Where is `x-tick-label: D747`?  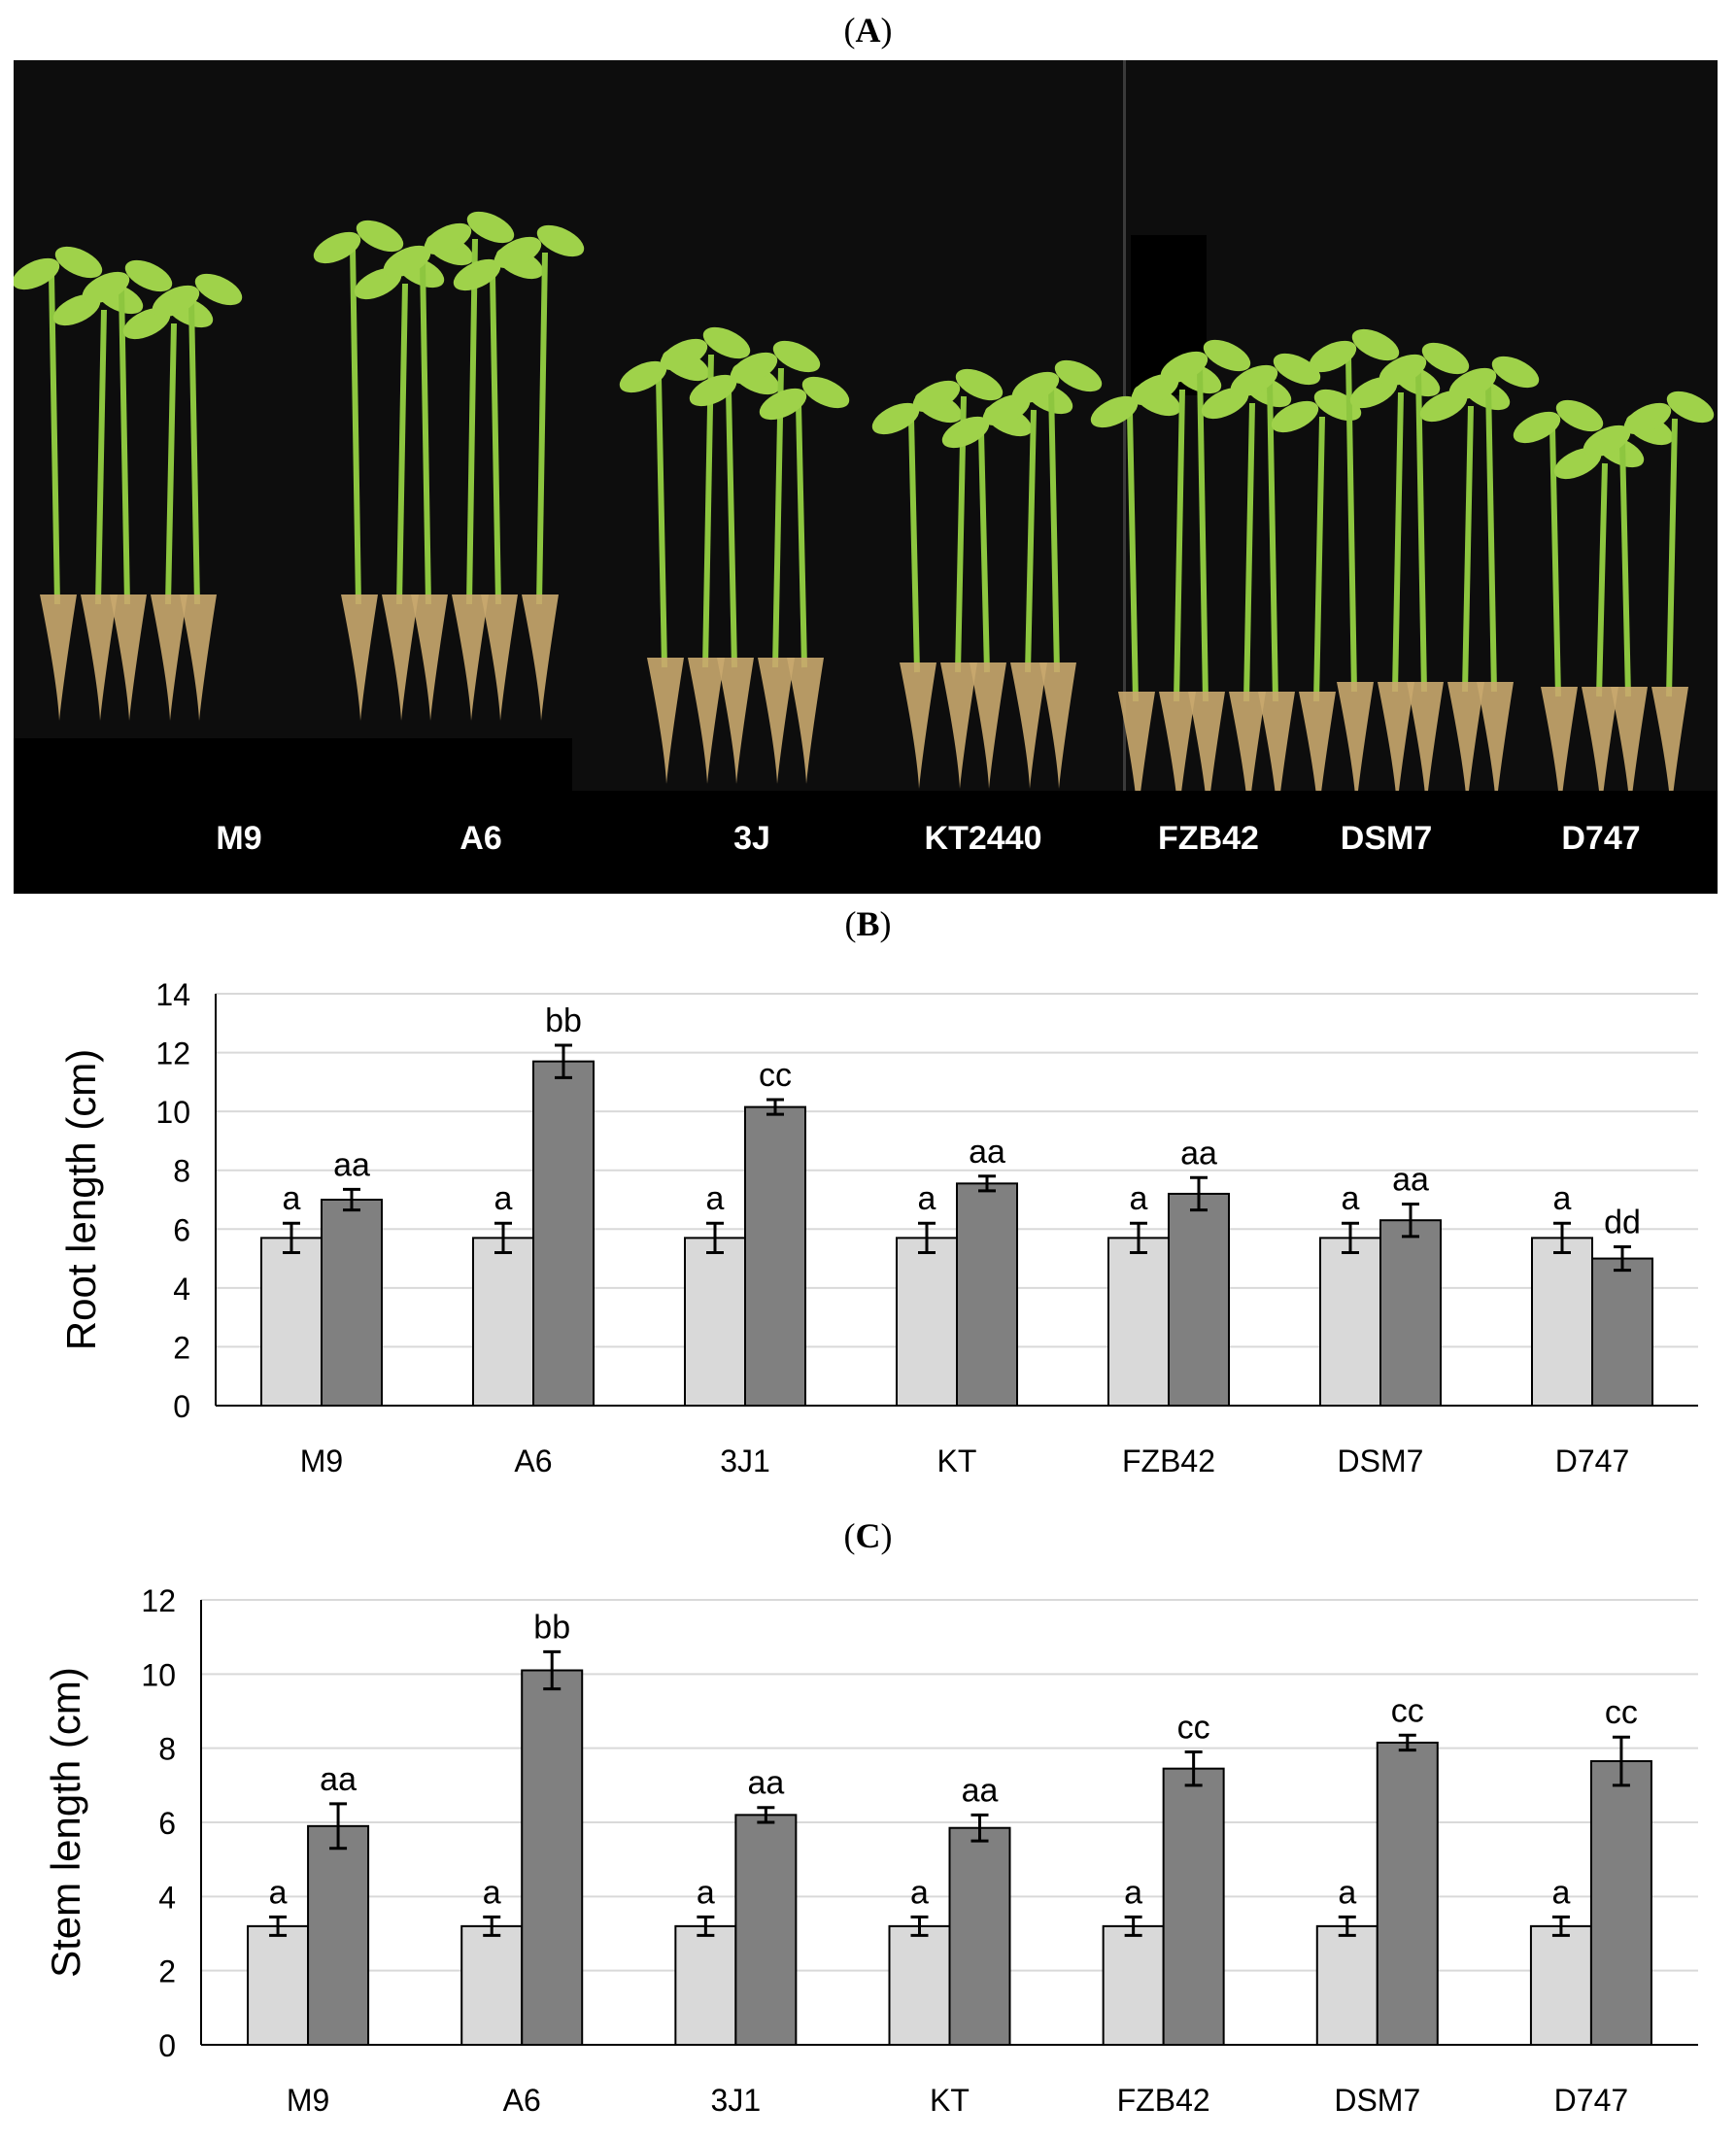 x-tick-label: D747 is located at coordinates (1591, 2100).